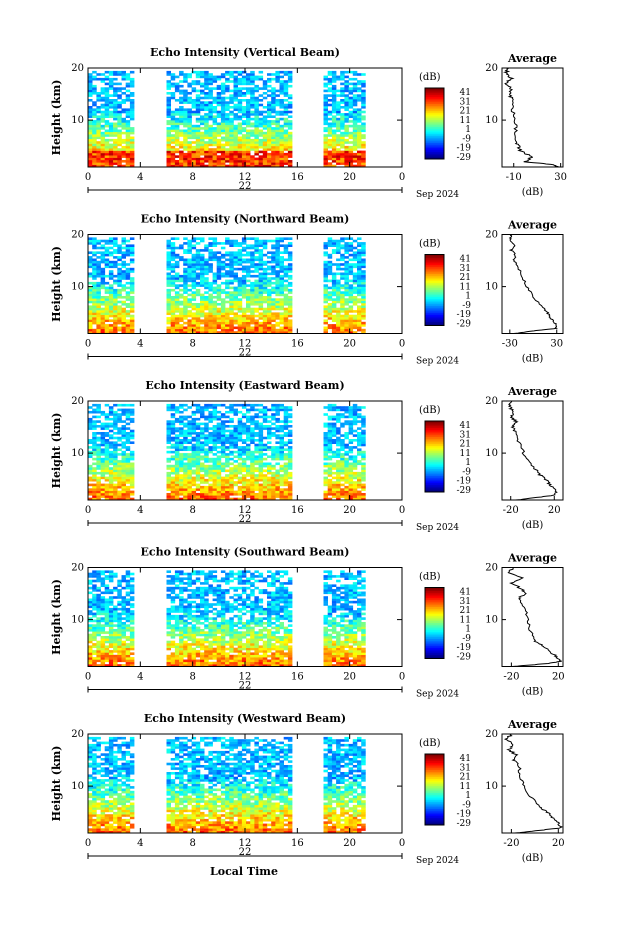 The height and width of the screenshot is (929, 619). I want to click on month-label: Sep 2024, so click(437, 195).